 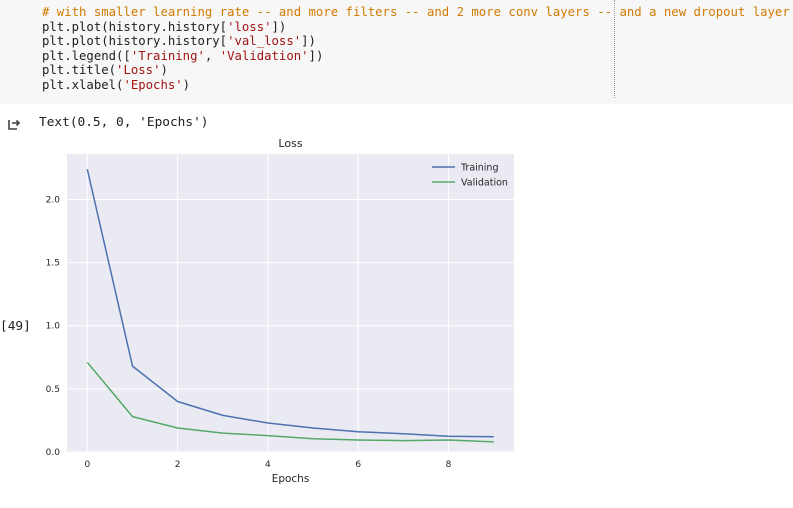 What do you see at coordinates (291, 479) in the screenshot?
I see `x-axis-label: Epochs` at bounding box center [291, 479].